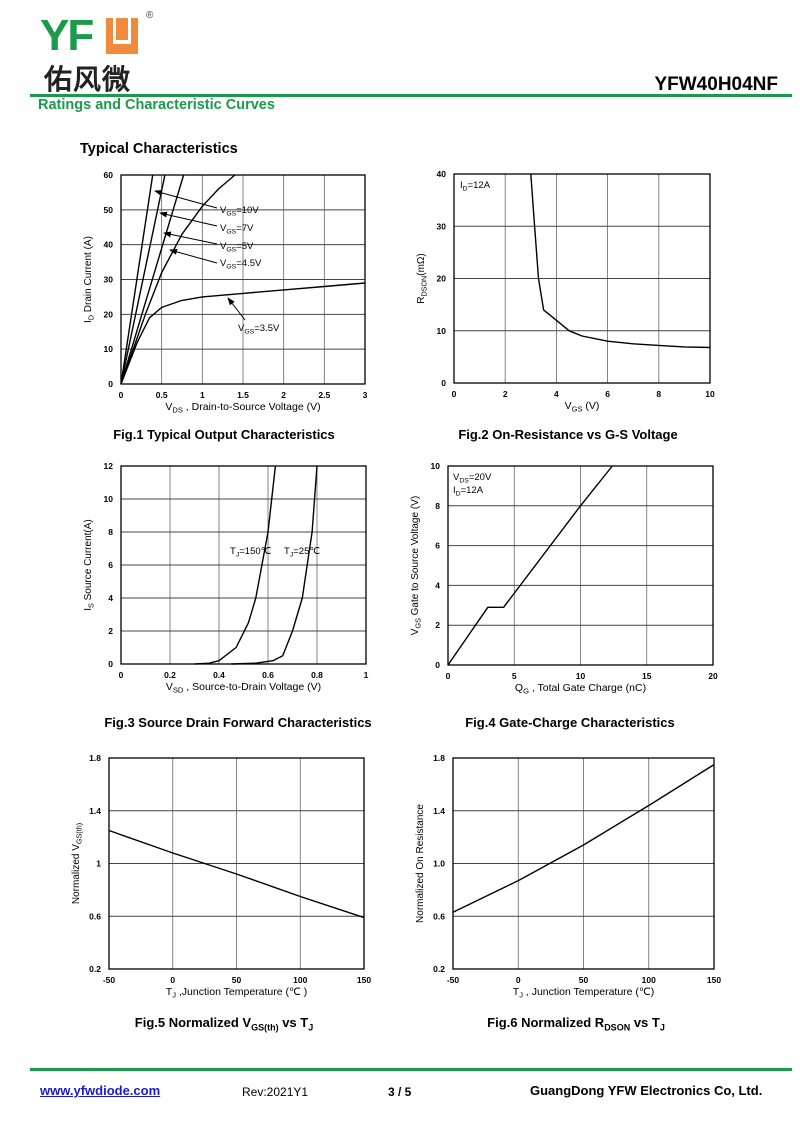 The height and width of the screenshot is (1131, 800). I want to click on series-label: VGS=7V, so click(237, 229).